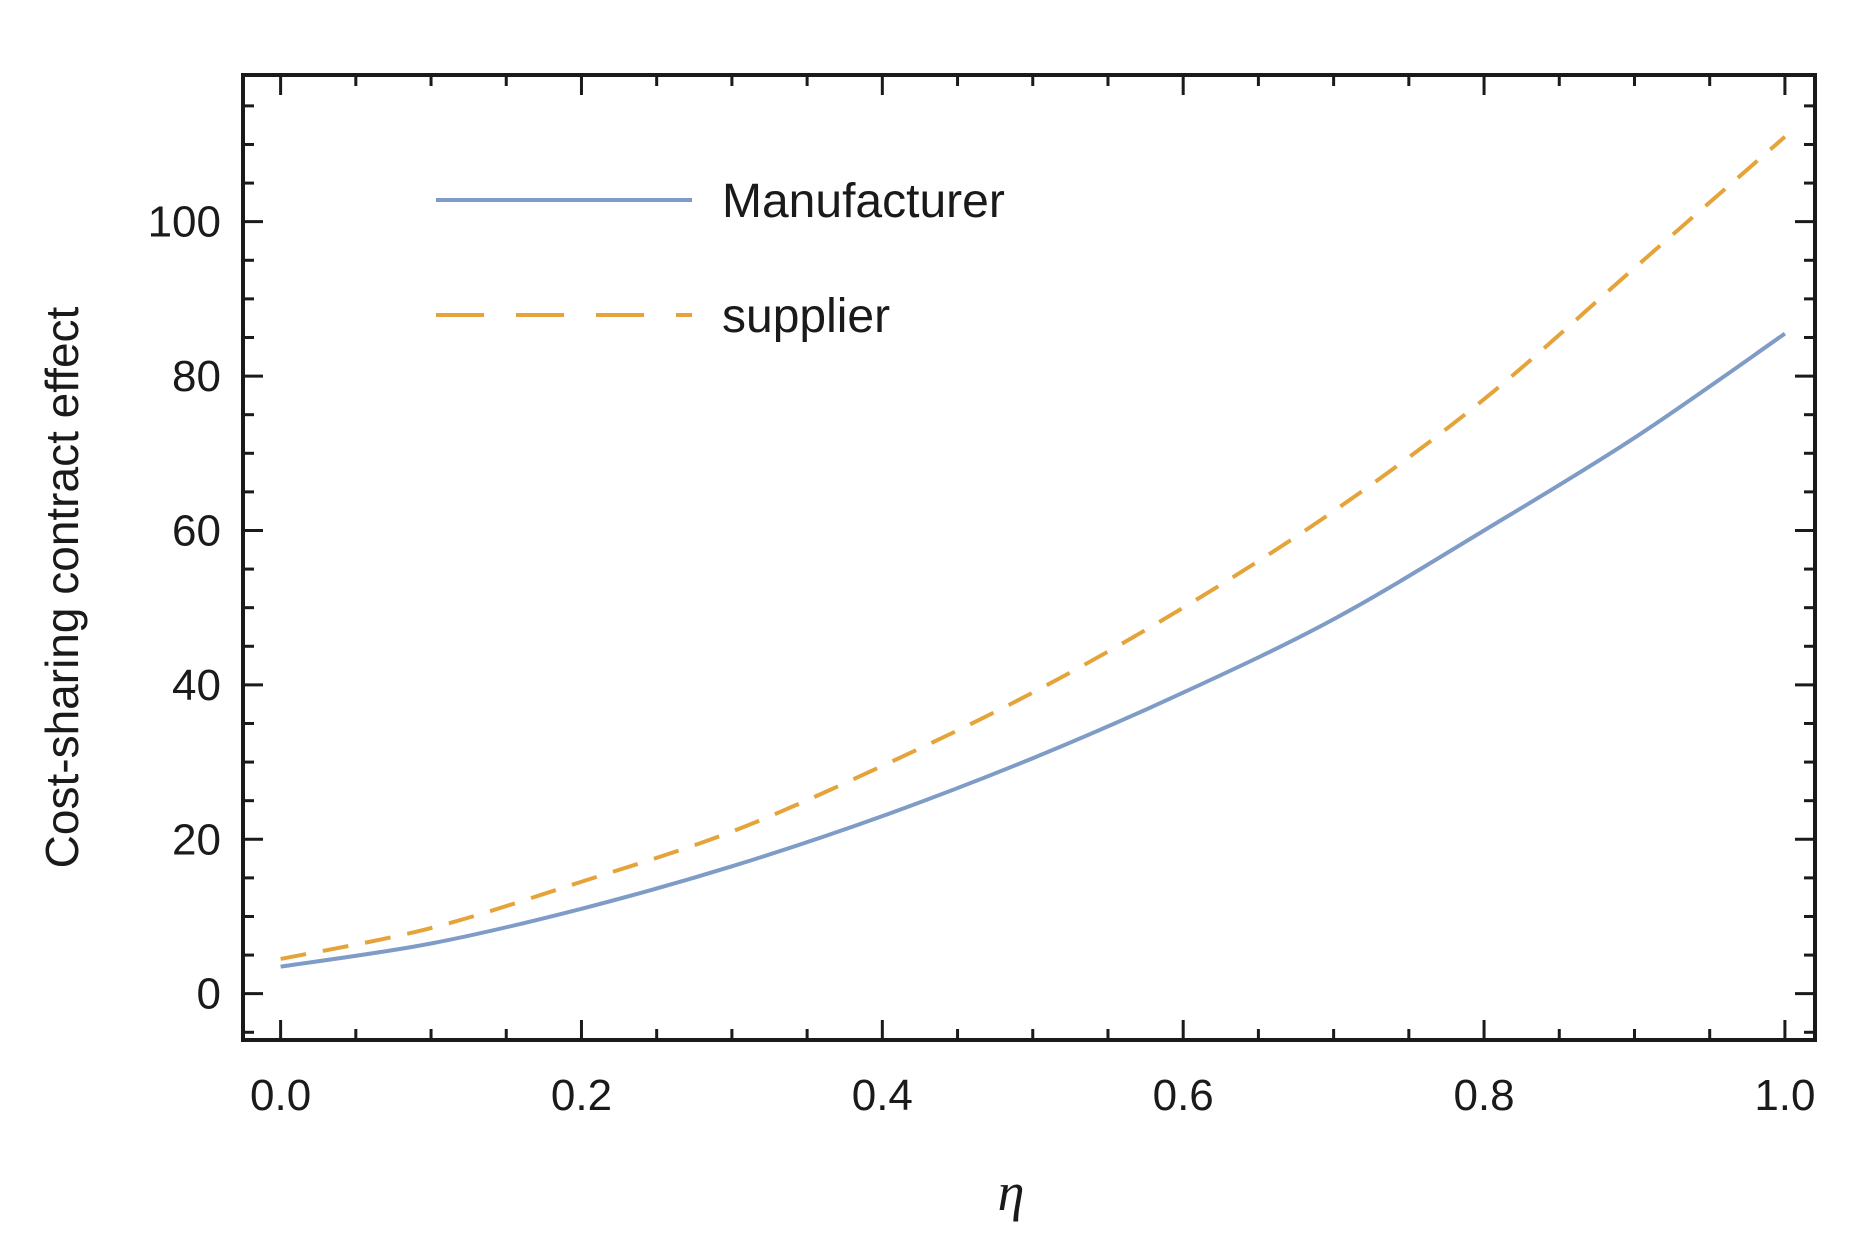 This screenshot has width=1874, height=1250. What do you see at coordinates (184, 222) in the screenshot?
I see `y-tick-label: 100` at bounding box center [184, 222].